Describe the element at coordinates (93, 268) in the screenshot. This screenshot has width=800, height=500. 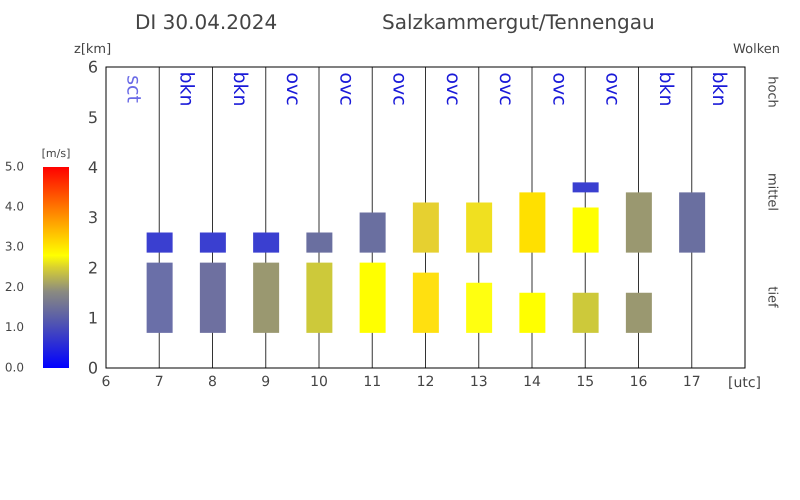
I see `y-tick-label: 2` at that location.